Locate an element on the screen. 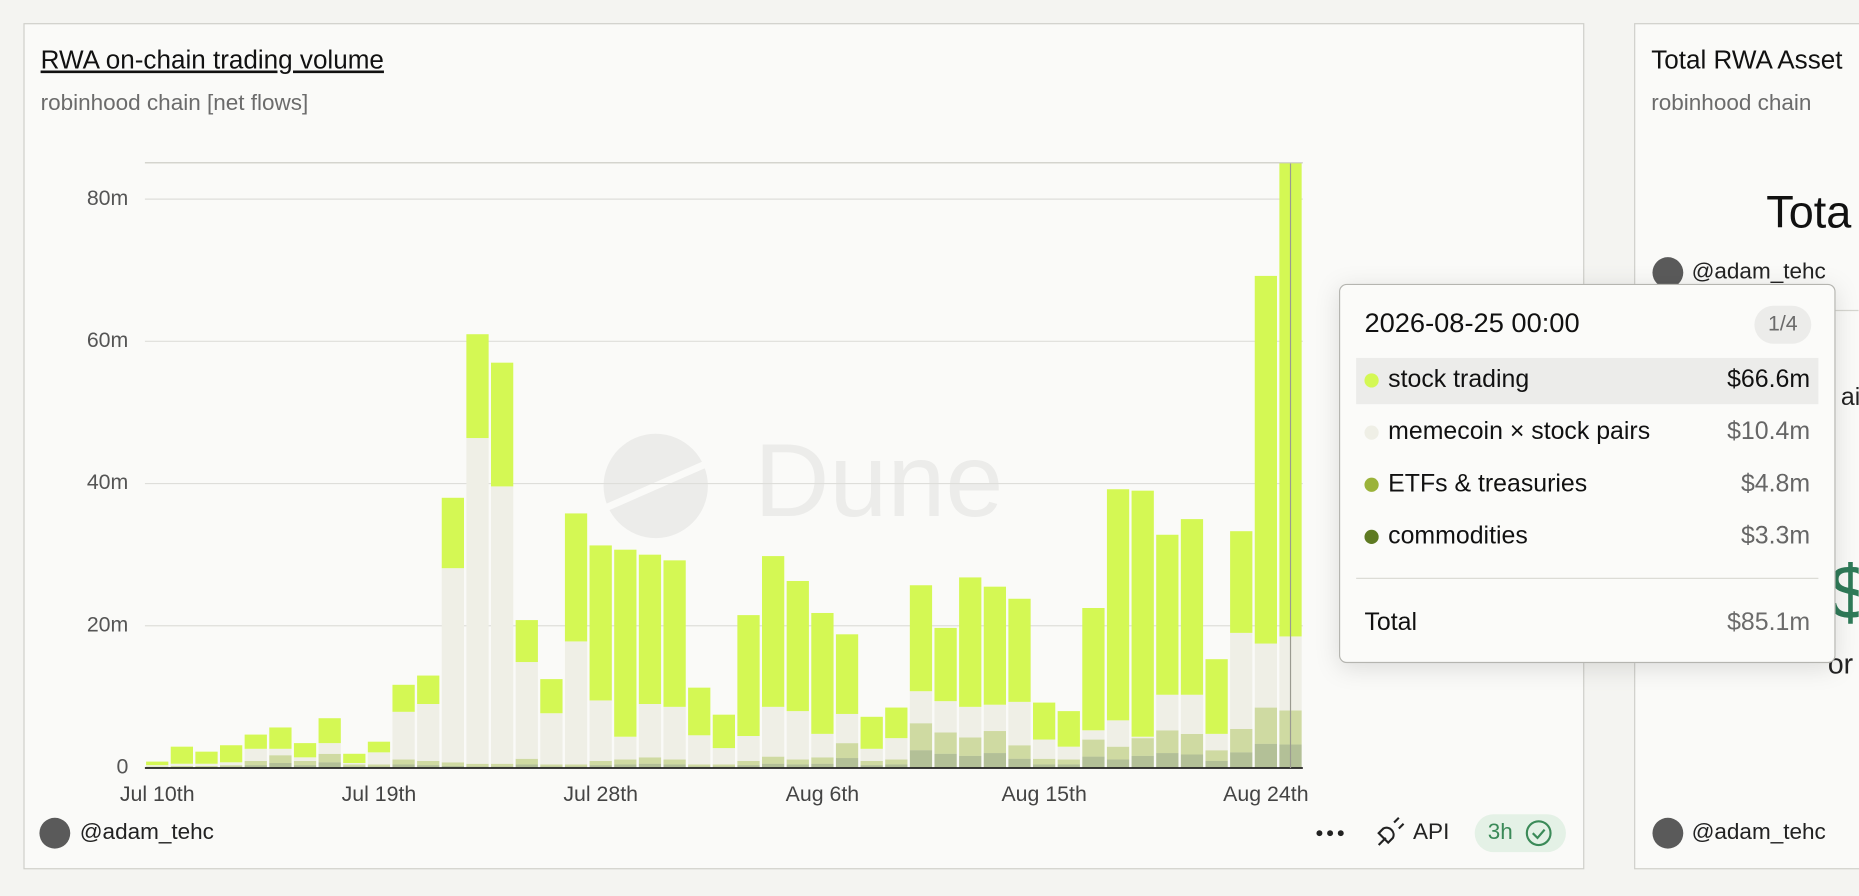 This screenshot has width=1859, height=896. author: @adam_tehc is located at coordinates (147, 831).